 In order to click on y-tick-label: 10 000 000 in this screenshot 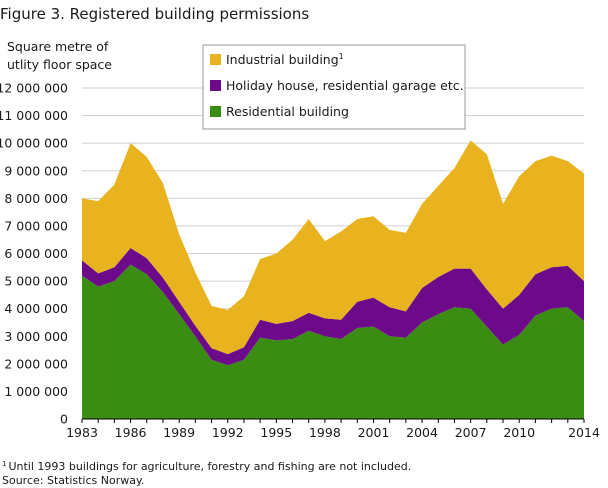, I will do `click(34, 143)`.